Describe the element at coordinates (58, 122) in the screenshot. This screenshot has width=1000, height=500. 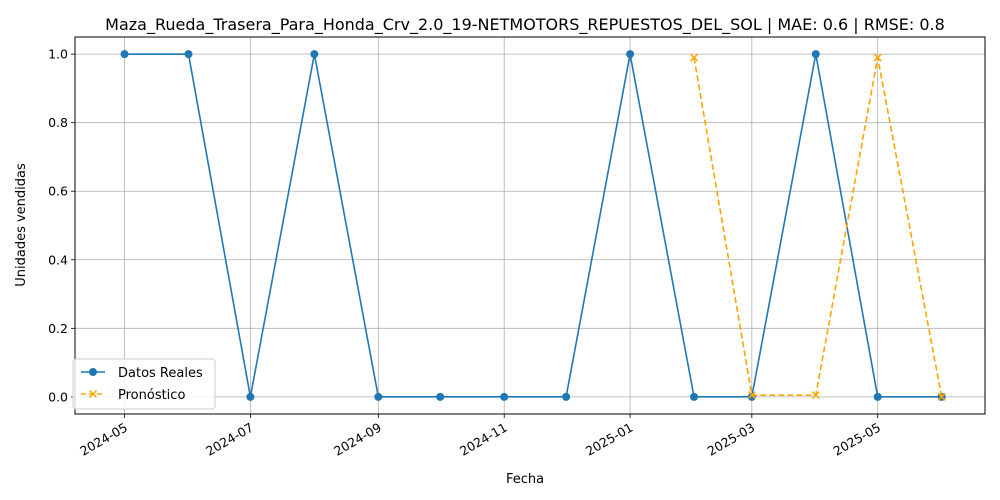
I see `y-tick-label: 0.8` at that location.